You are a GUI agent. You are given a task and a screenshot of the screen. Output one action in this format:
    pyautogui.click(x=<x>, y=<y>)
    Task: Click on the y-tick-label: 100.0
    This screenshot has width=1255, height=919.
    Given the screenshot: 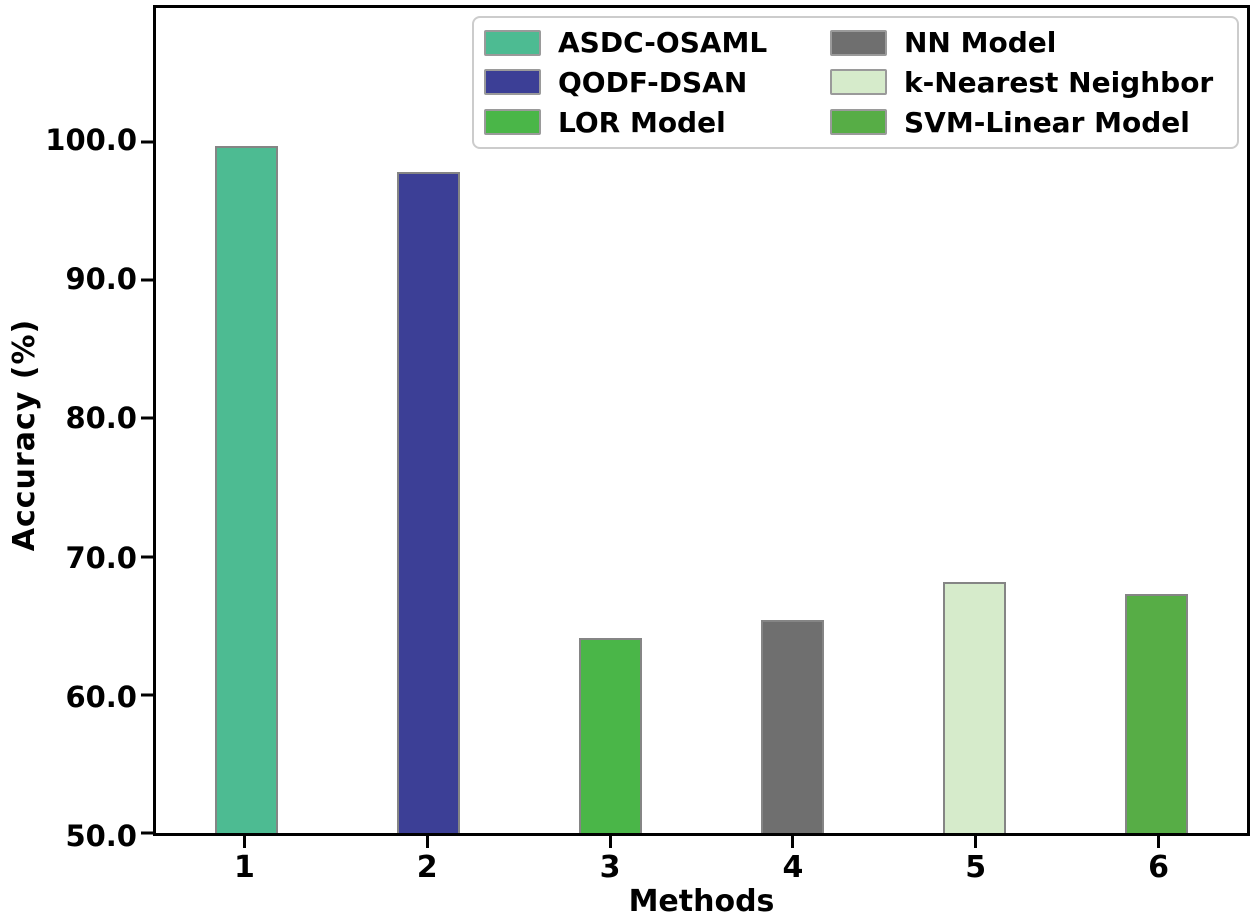 What is the action you would take?
    pyautogui.click(x=91, y=140)
    